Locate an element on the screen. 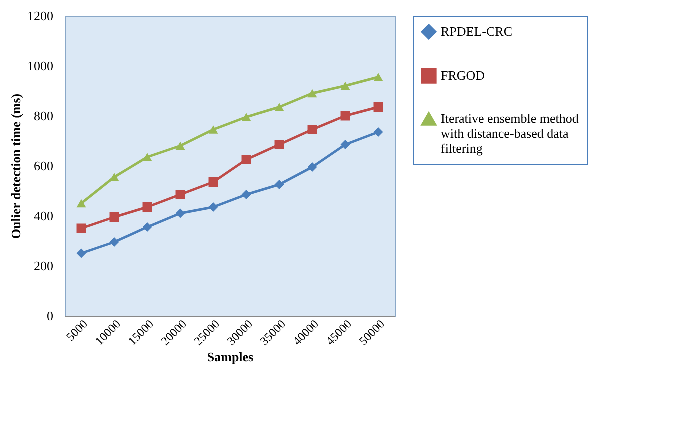 The image size is (694, 436). y-tick-label: 600 is located at coordinates (44, 166).